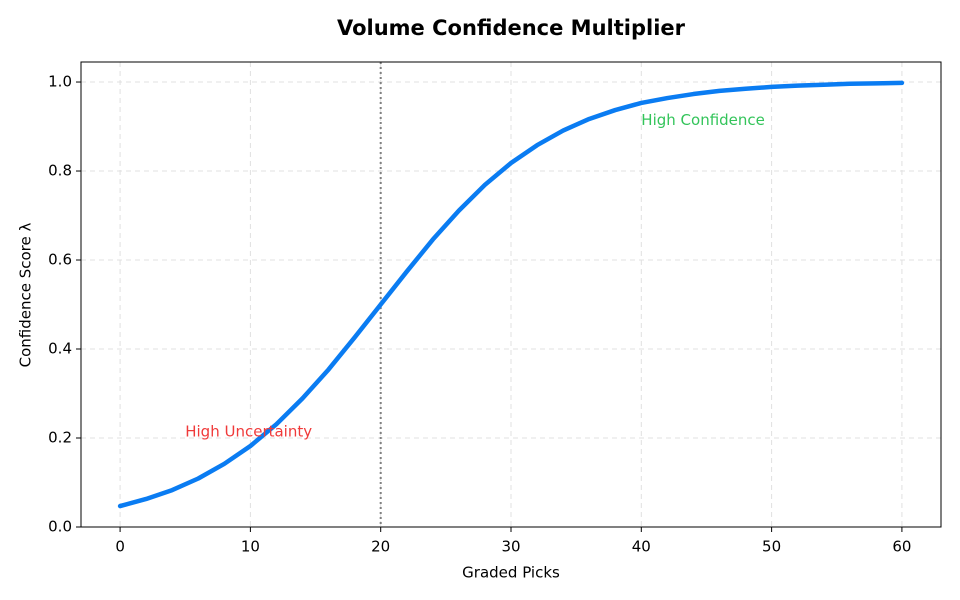  I want to click on annotation: High Uncertainty, so click(248, 432).